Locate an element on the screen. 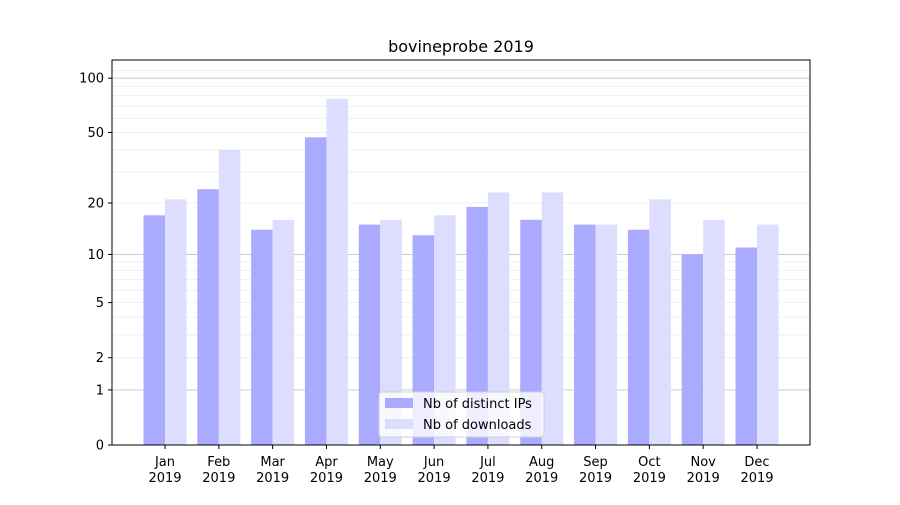  x-tick-label: Sep is located at coordinates (595, 462).